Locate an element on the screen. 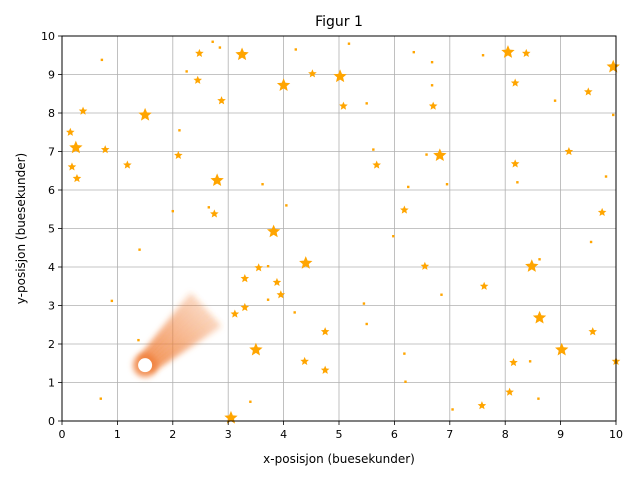 This screenshot has width=640, height=484. x-axis-ticks: 0 1 2 3 4 5 6 7 8 9 10 is located at coordinates (341, 431).